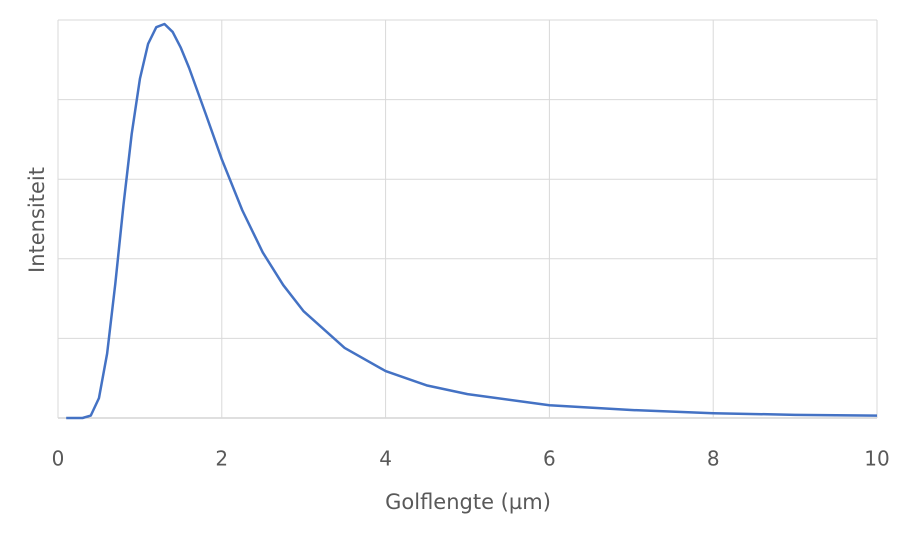 This screenshot has width=905, height=538. What do you see at coordinates (385, 459) in the screenshot?
I see `x-tick-label: 4` at bounding box center [385, 459].